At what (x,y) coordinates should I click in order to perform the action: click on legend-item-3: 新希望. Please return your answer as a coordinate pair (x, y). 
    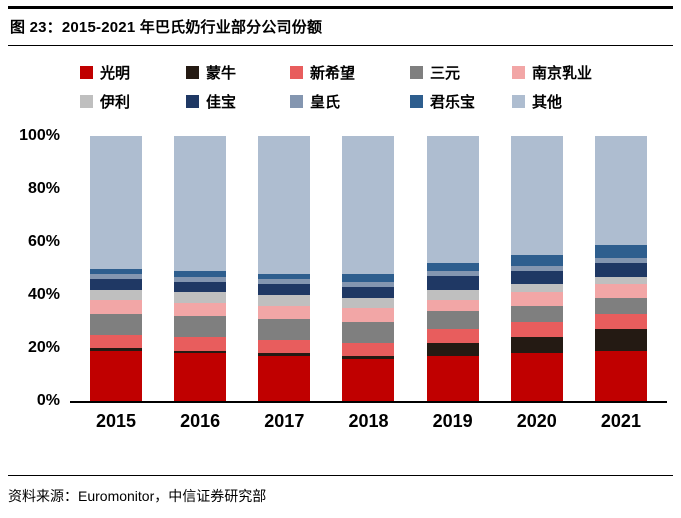
    Looking at the image, I should click on (350, 72).